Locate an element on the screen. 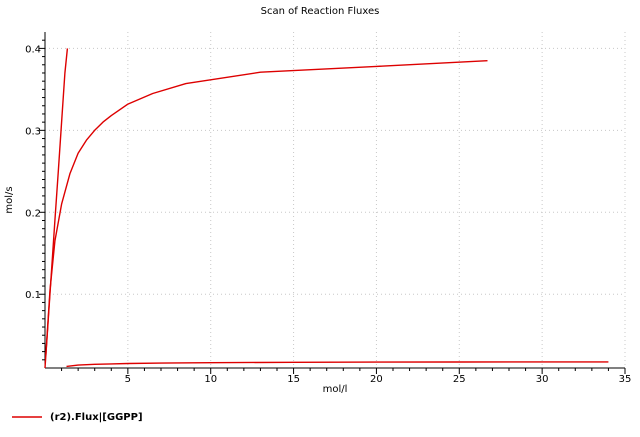 This screenshot has width=640, height=437. x-tick-label: 10 is located at coordinates (210, 379).